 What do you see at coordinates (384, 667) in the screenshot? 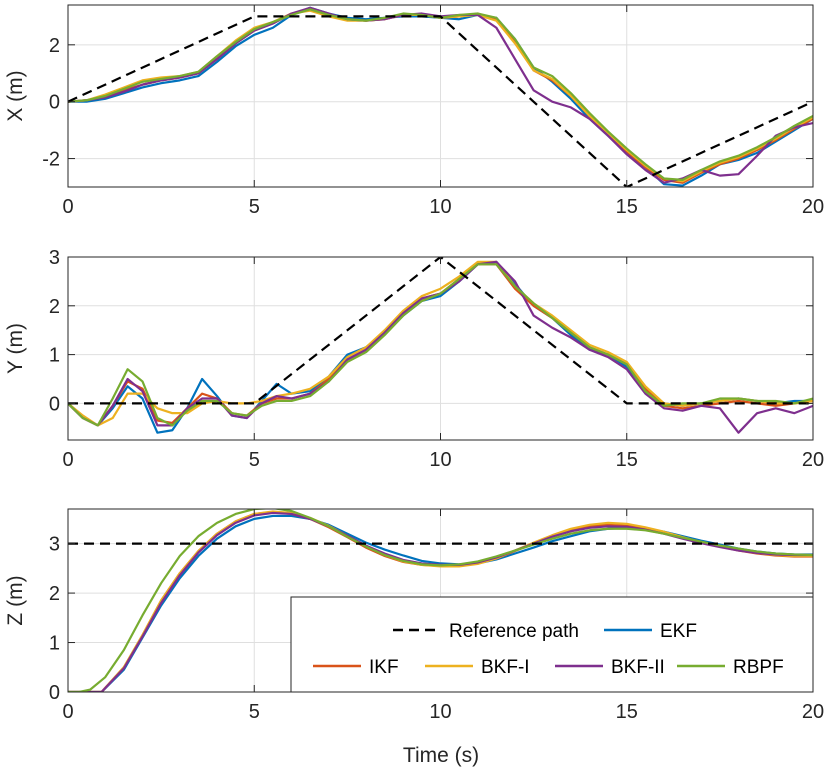
I see `legend-label: IKF` at bounding box center [384, 667].